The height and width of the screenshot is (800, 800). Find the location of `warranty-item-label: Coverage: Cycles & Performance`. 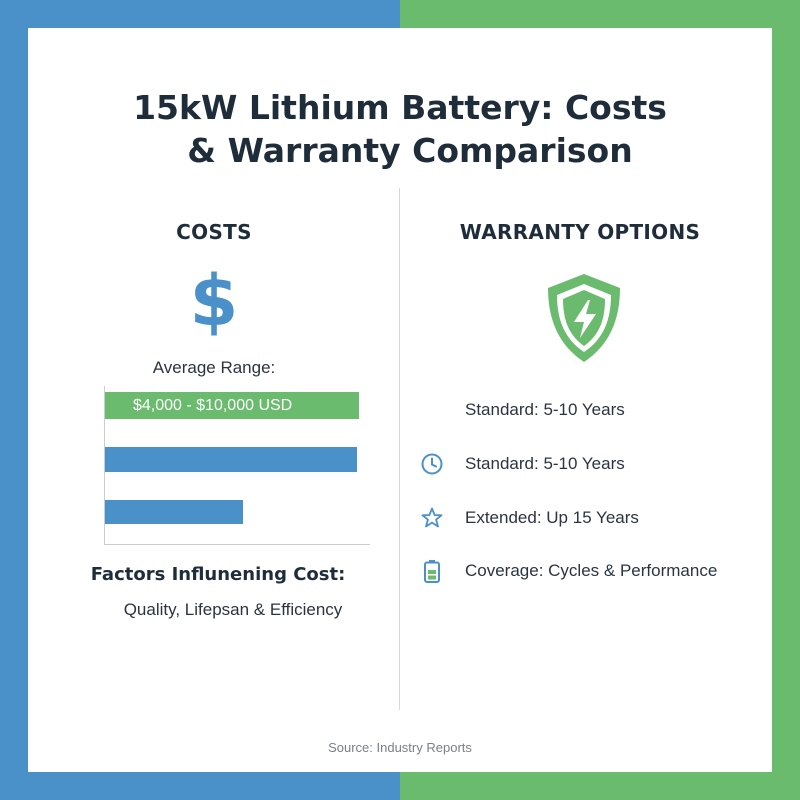

warranty-item-label: Coverage: Cycles & Performance is located at coordinates (591, 570).